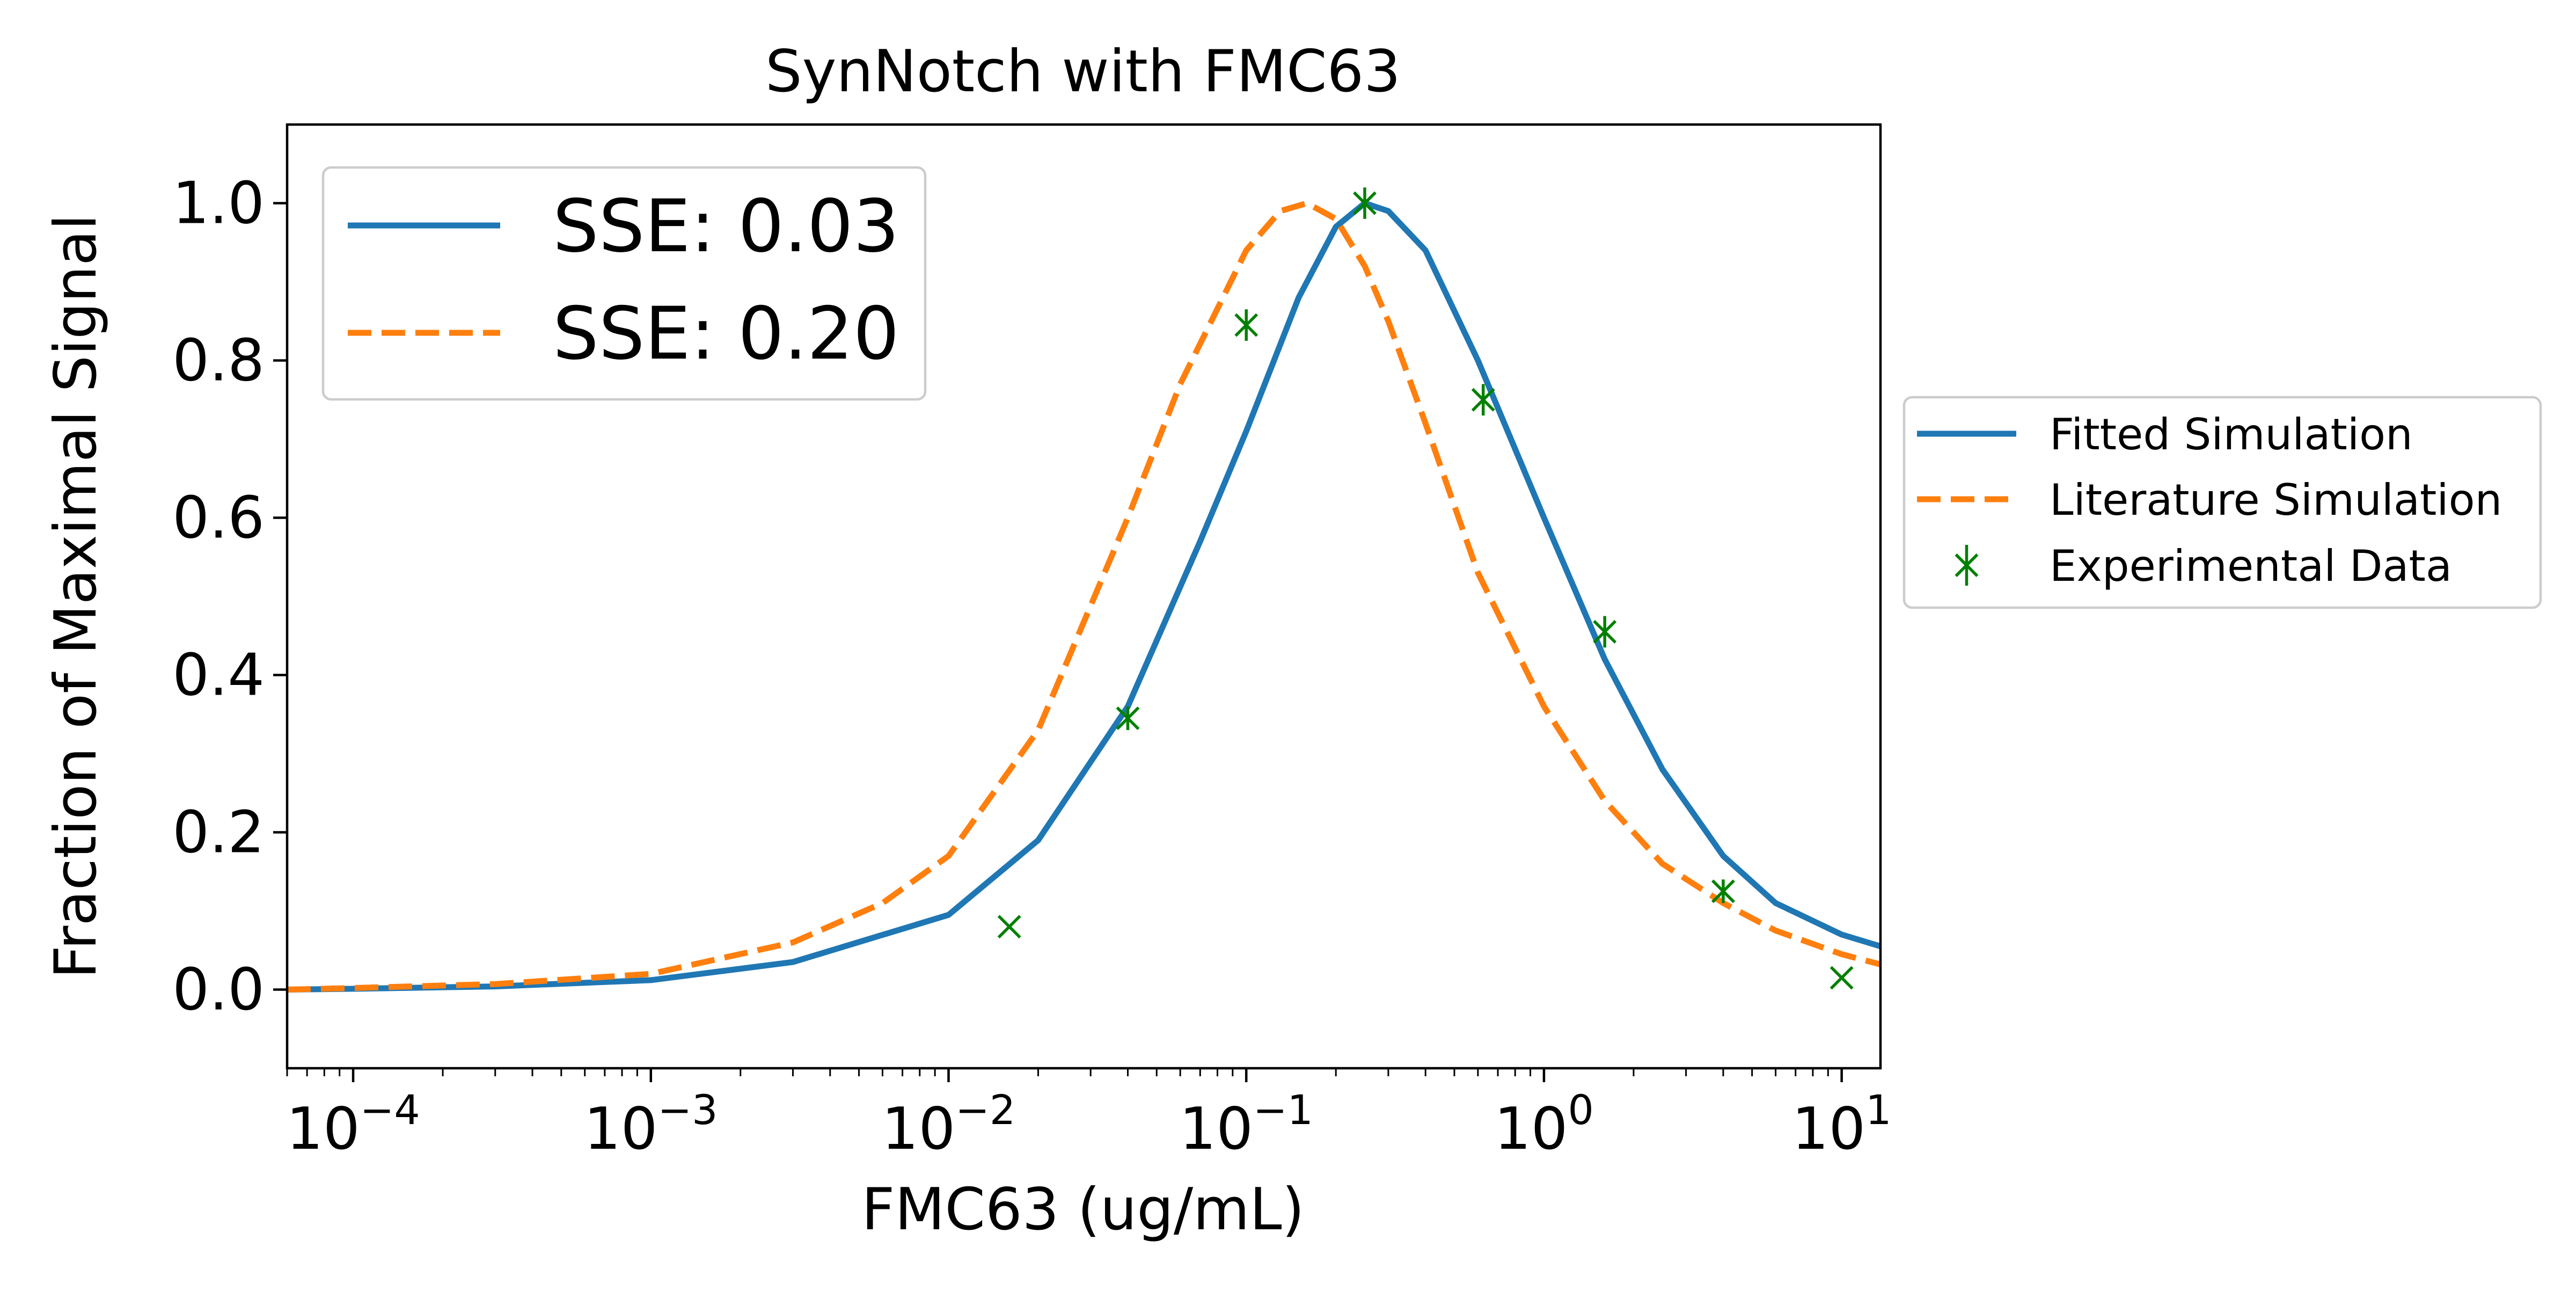  Describe the element at coordinates (390, 1110) in the screenshot. I see `x-tick-label-exponent: −4` at that location.